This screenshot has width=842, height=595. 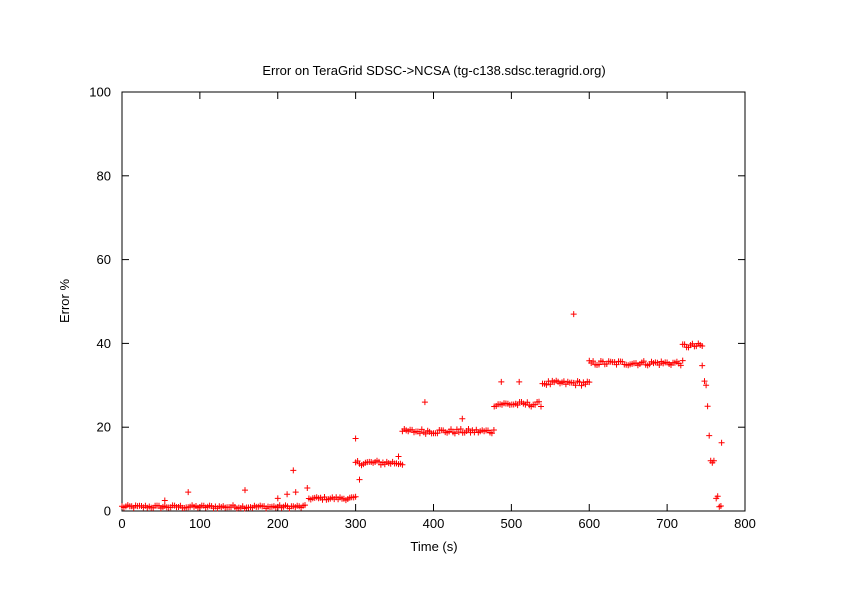 I want to click on y-tick-label: 20, so click(x=104, y=427).